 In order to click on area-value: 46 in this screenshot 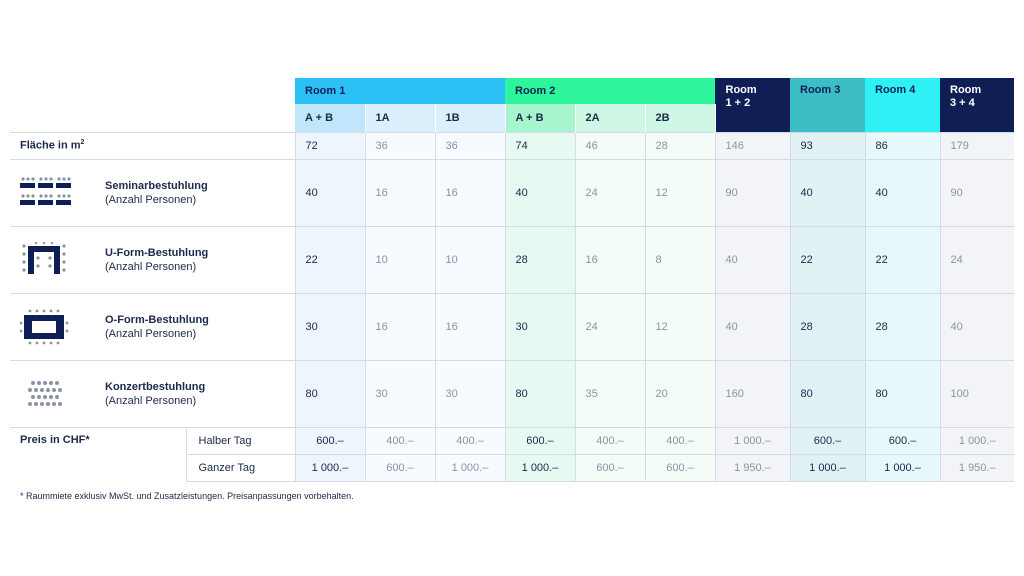, I will do `click(609, 145)`.